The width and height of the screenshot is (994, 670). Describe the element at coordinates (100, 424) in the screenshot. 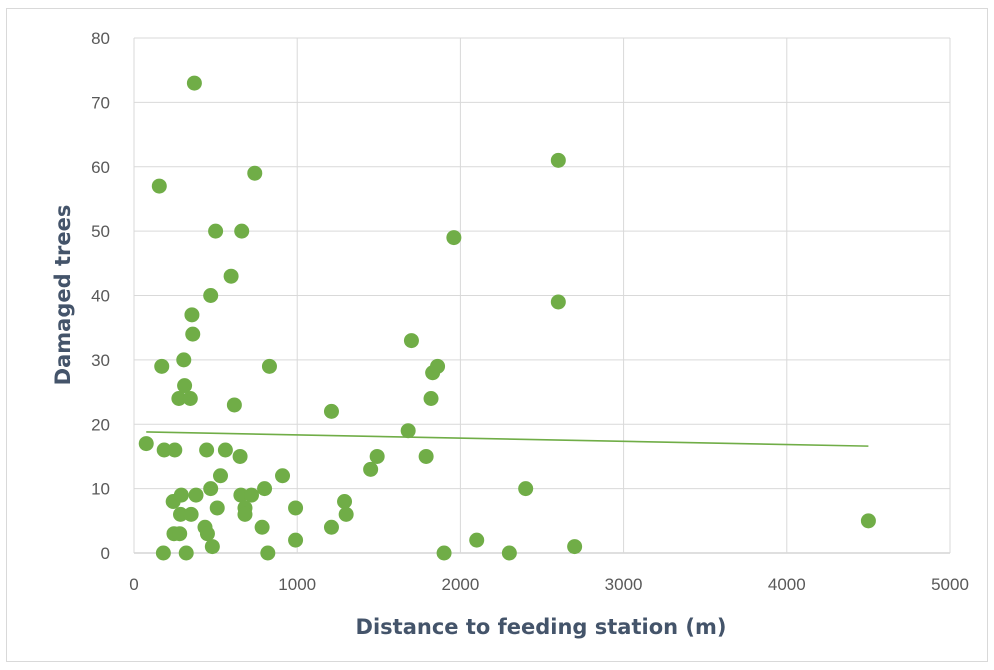

I see `y-tick-label: 20` at that location.